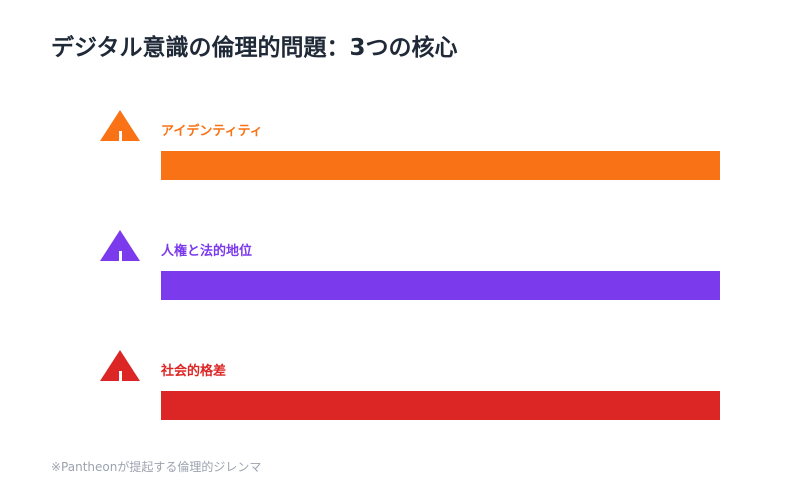  I want to click on footnote: ※Pantheonが提起する倫理的ジレンマ, so click(156, 467).